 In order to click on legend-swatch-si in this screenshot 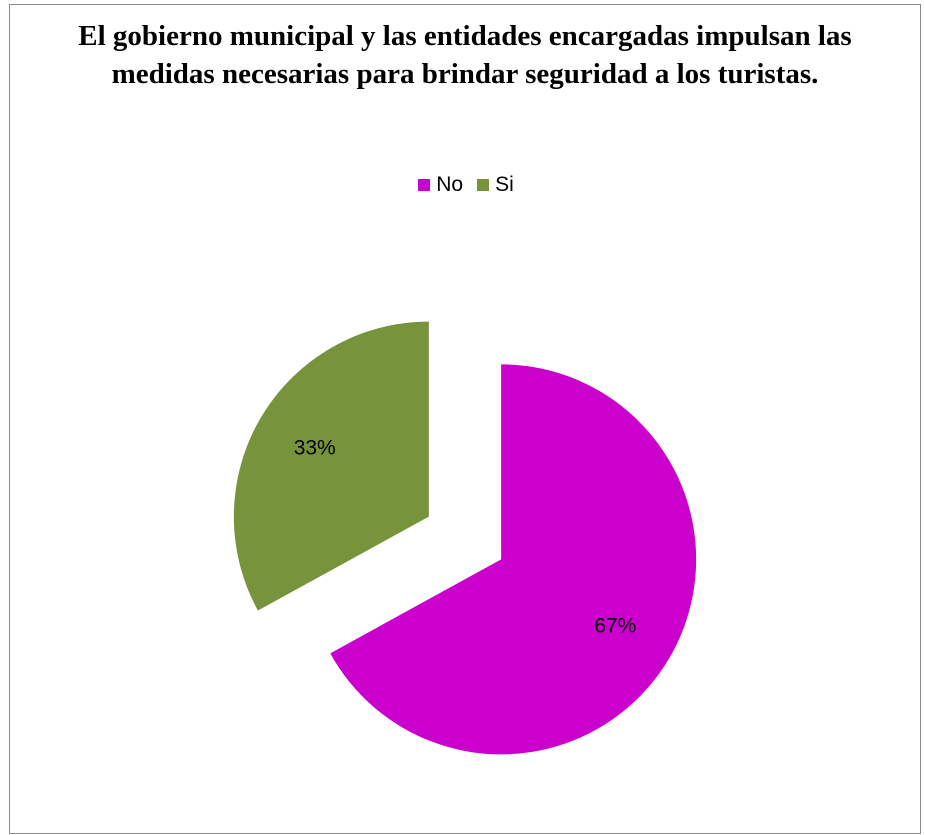, I will do `click(483, 185)`.